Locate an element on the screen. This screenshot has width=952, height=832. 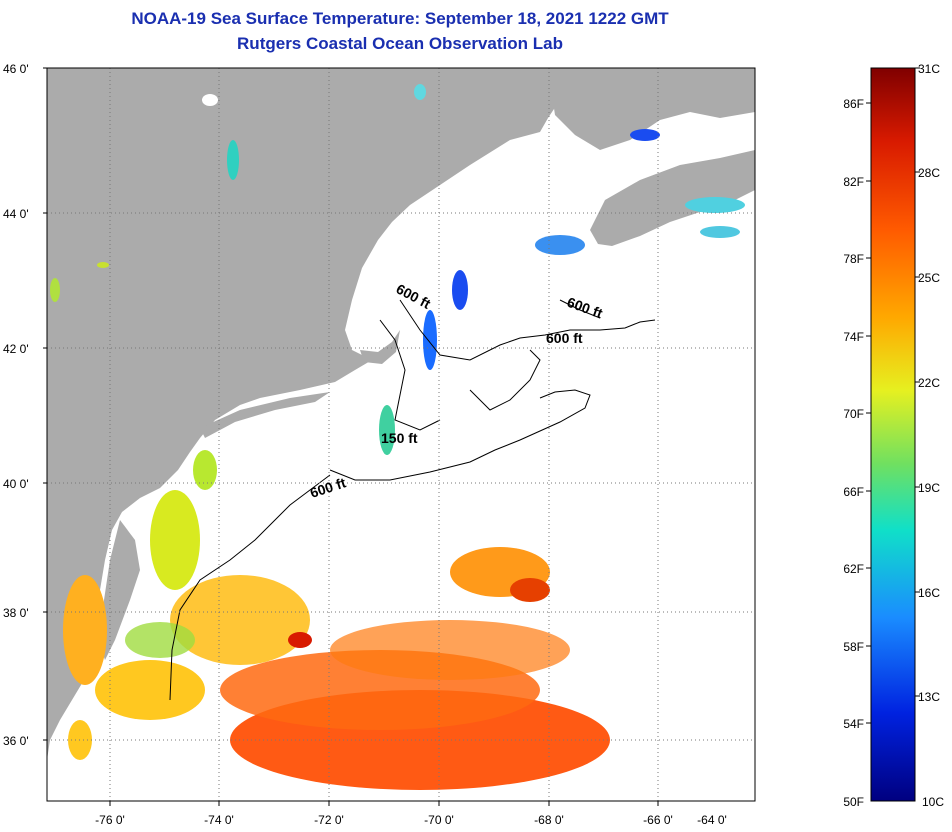
depth-label: 150 ft is located at coordinates (399, 438).